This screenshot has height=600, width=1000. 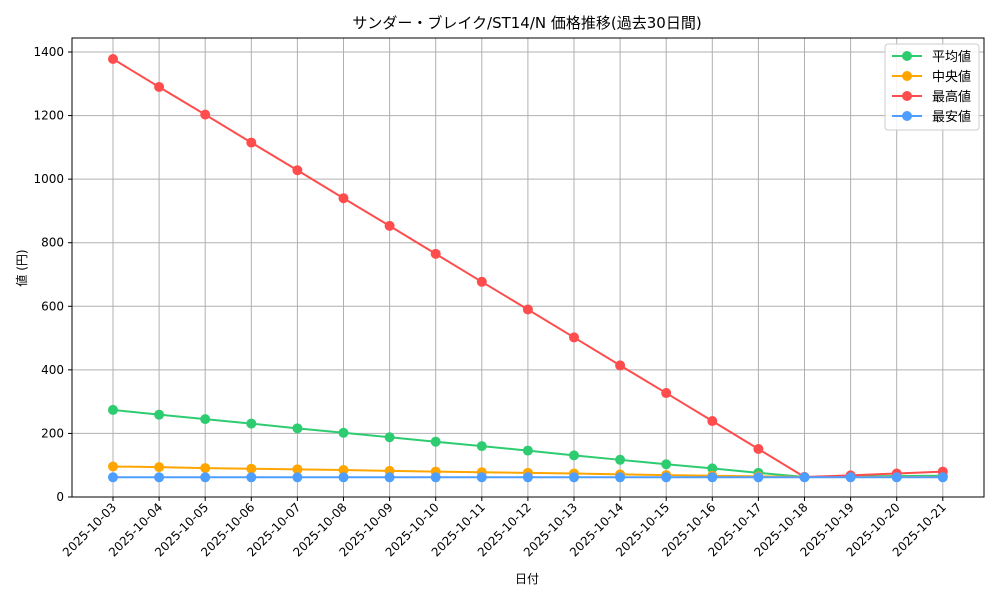 What do you see at coordinates (951, 77) in the screenshot?
I see `legend-label: 中央値` at bounding box center [951, 77].